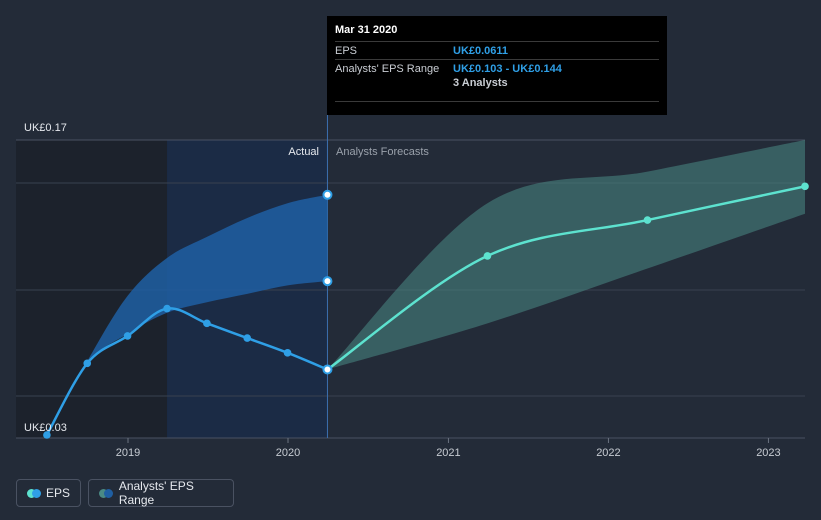 The image size is (821, 520). Describe the element at coordinates (45, 128) in the screenshot. I see `y-axis-top-label: UK£0.17` at that location.